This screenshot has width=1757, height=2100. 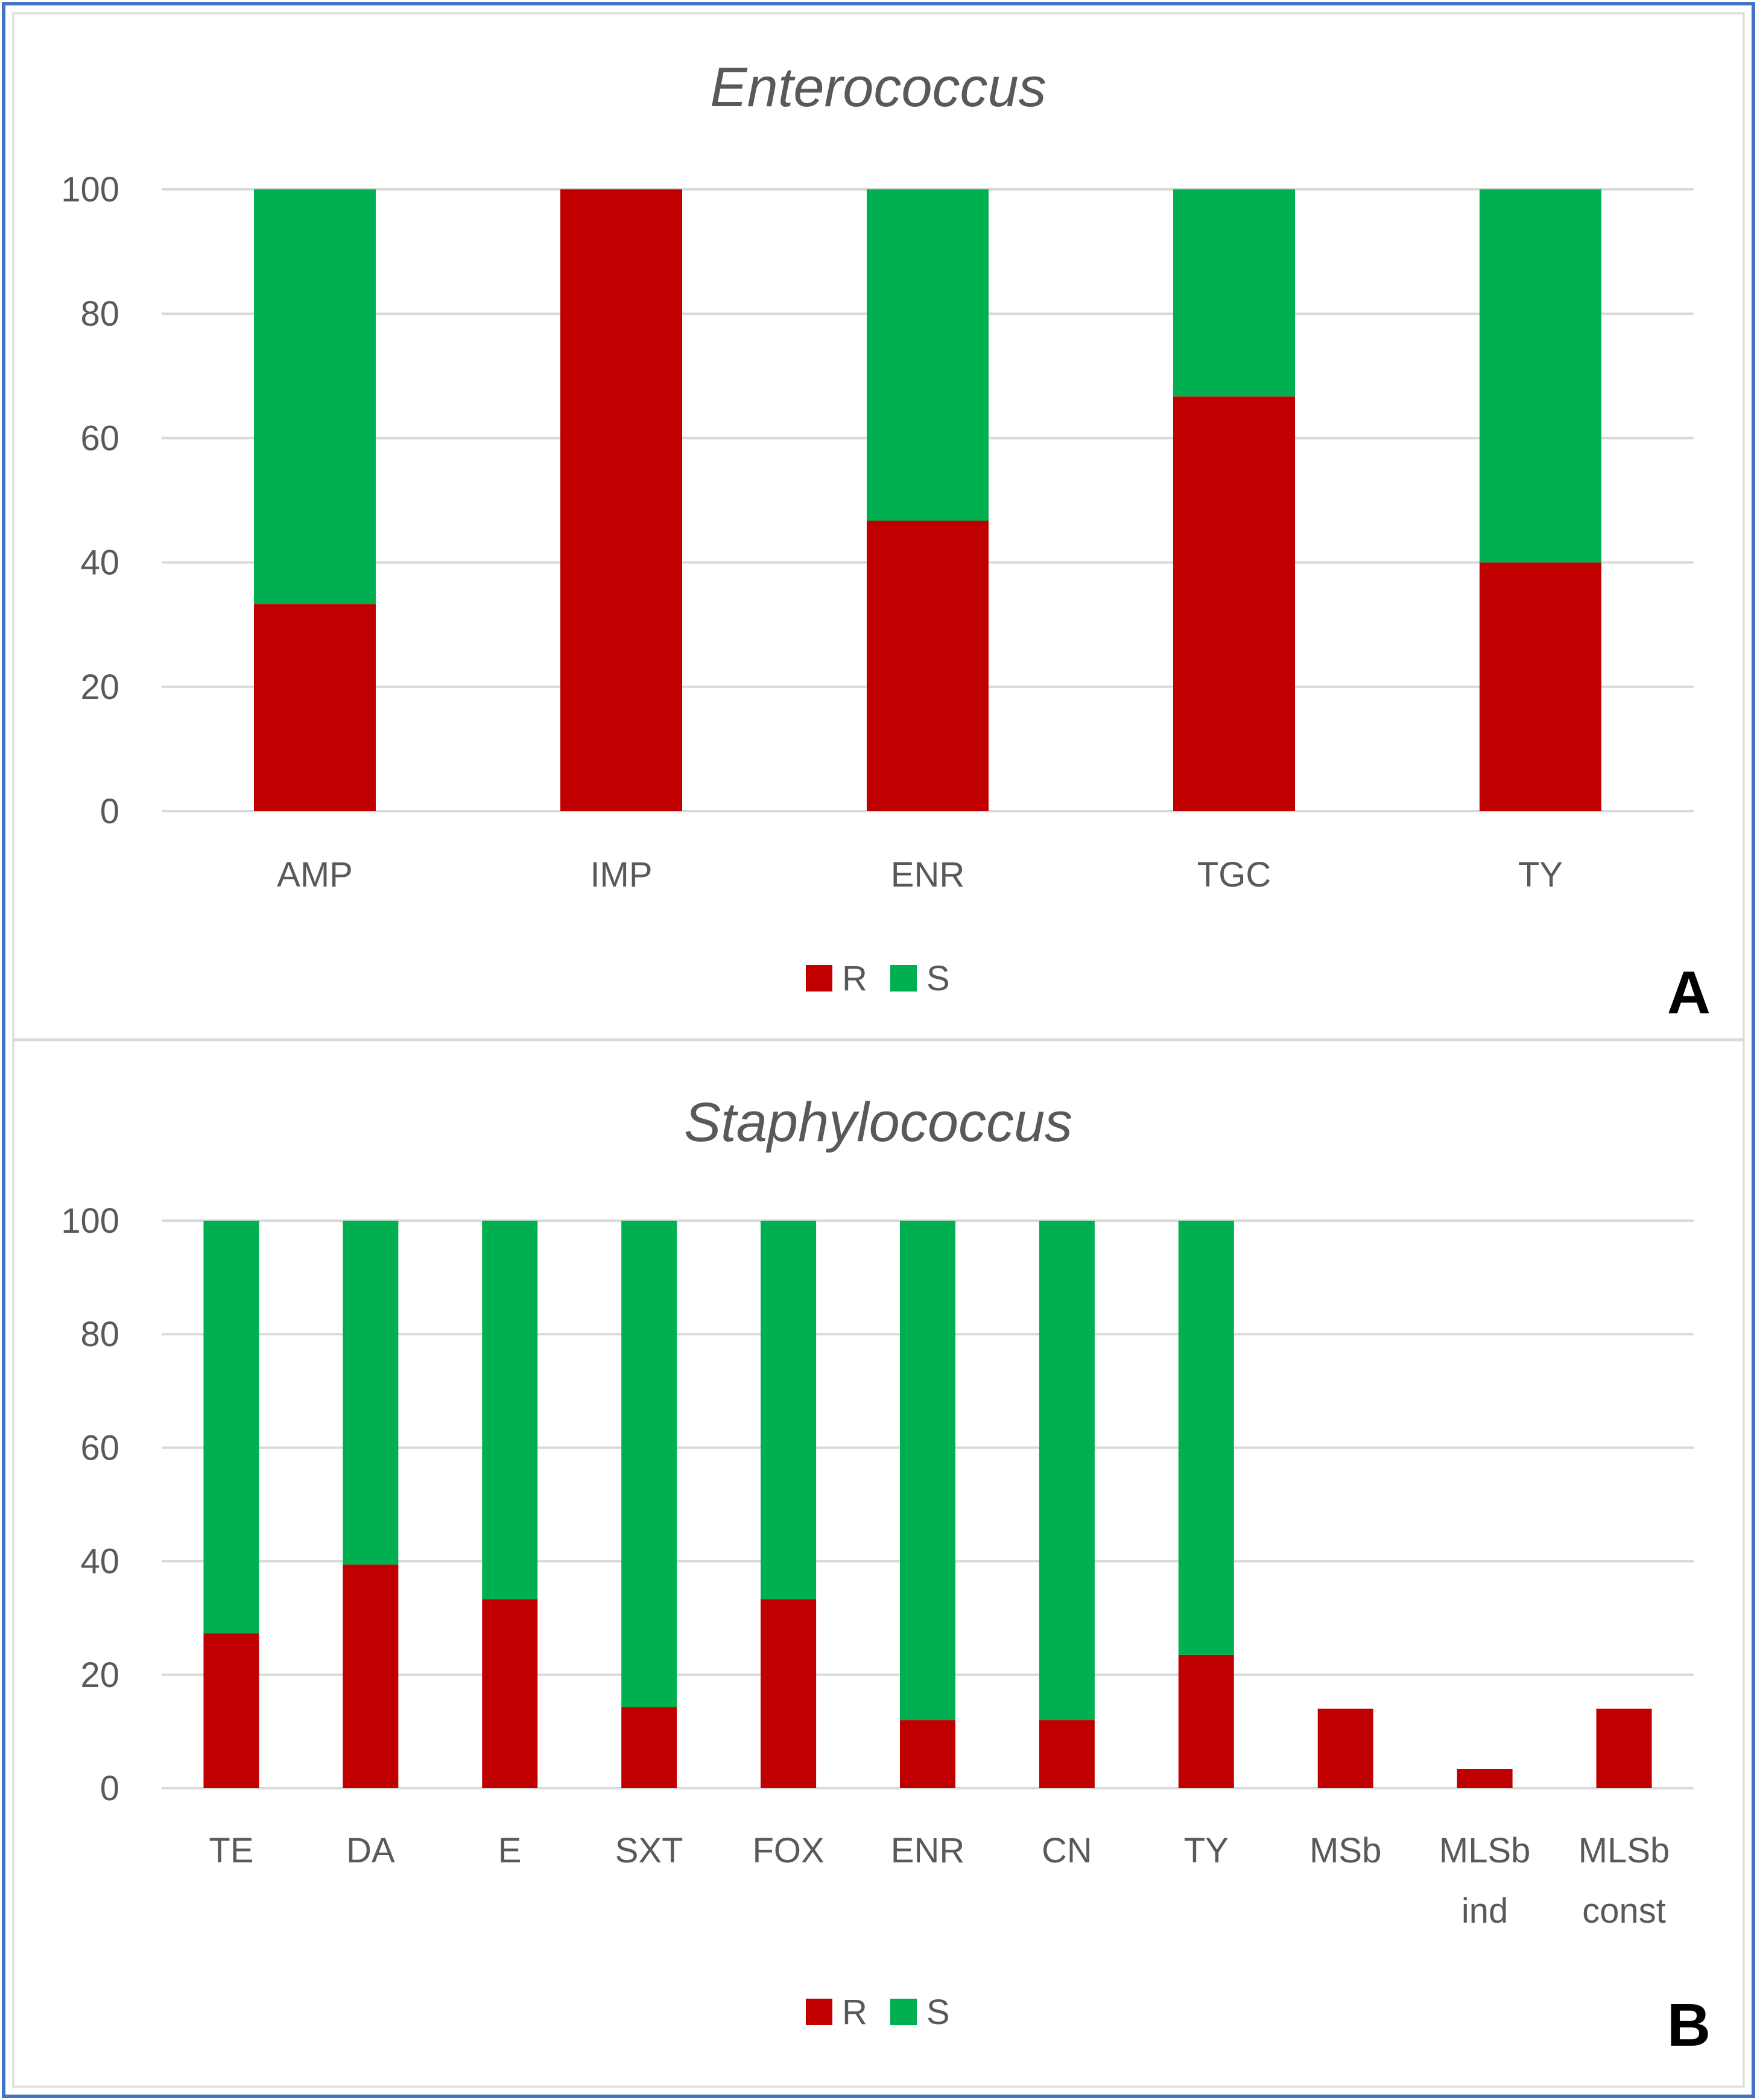 What do you see at coordinates (878, 87) in the screenshot?
I see `chart-title: Enterococcus` at bounding box center [878, 87].